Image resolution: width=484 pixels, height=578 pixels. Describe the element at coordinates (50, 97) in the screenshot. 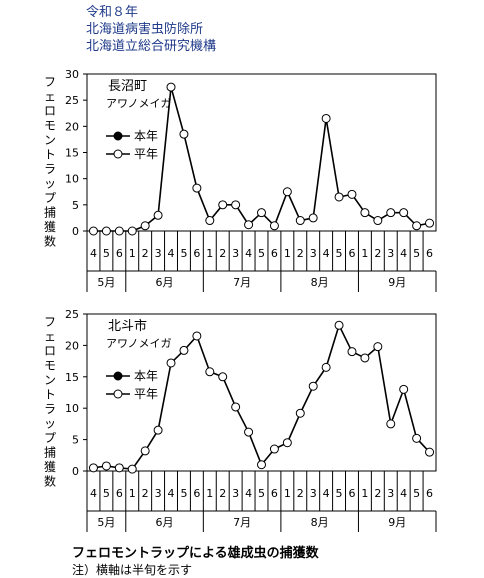

I see `y-axis-title-char: ェ` at that location.